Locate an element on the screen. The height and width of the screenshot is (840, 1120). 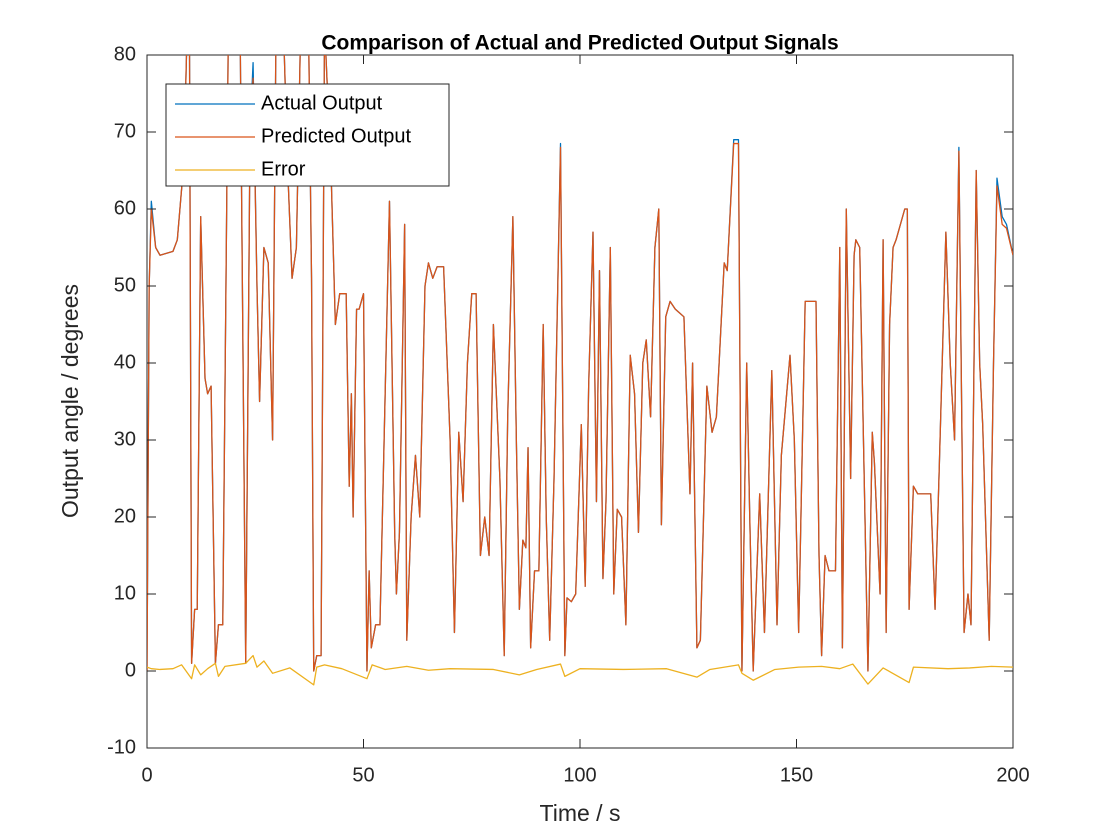
x-tick-label: 100 is located at coordinates (579, 775).